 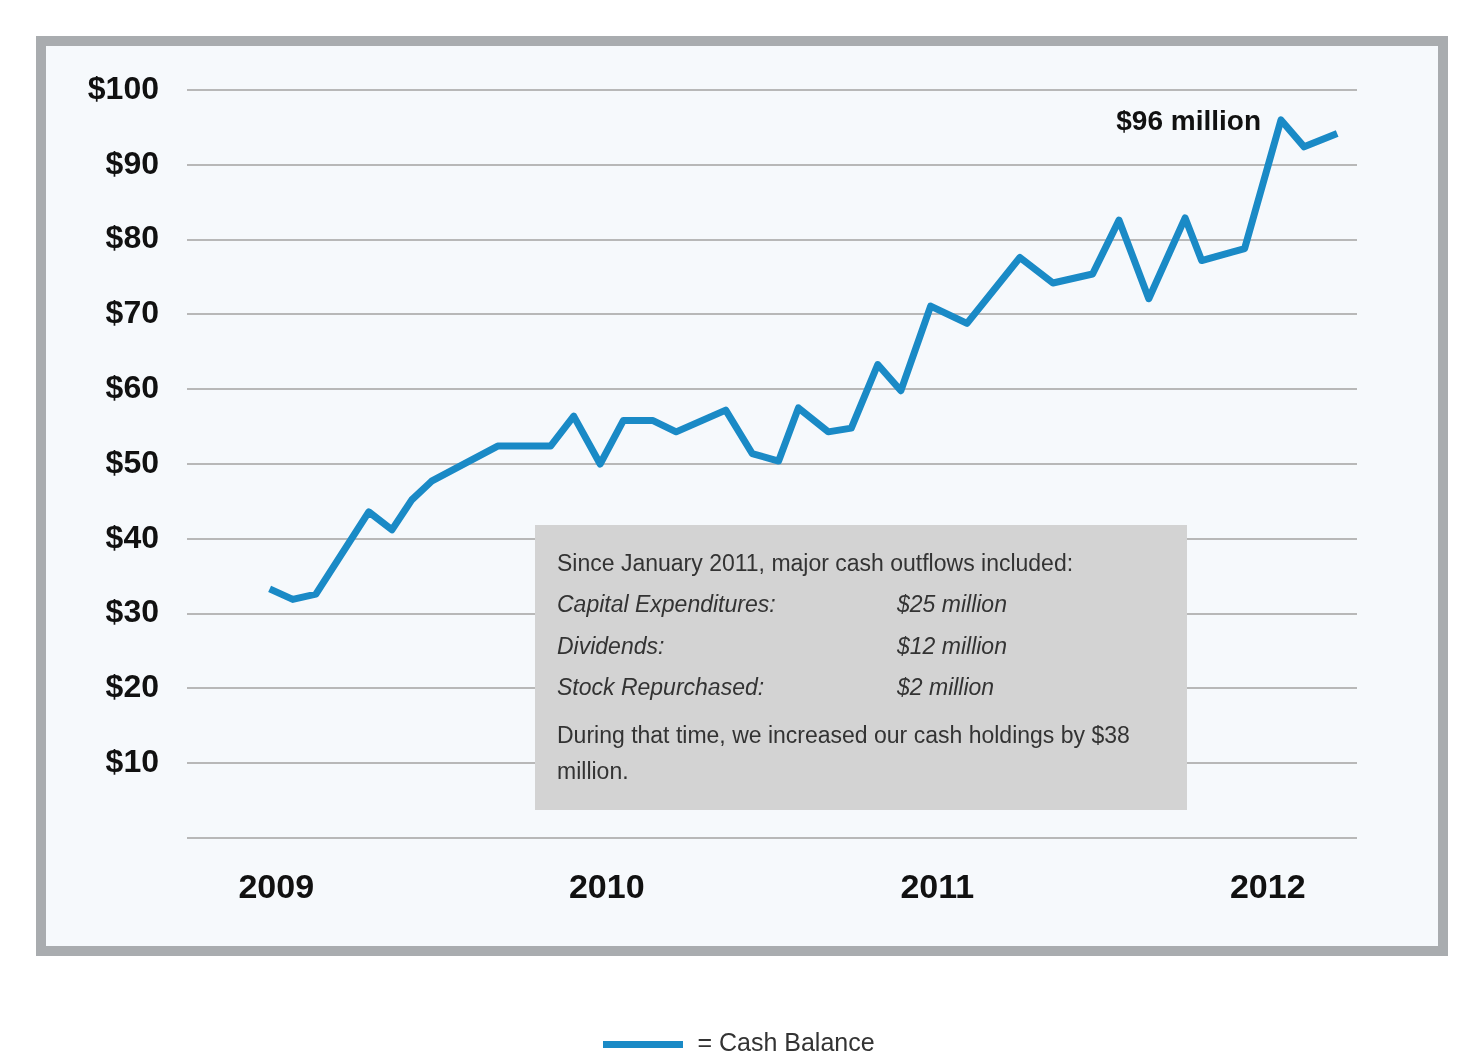 What do you see at coordinates (1267, 885) in the screenshot?
I see `x-tick-label: 2012` at bounding box center [1267, 885].